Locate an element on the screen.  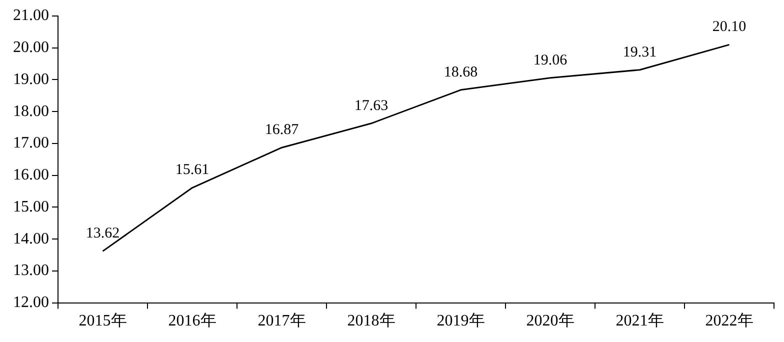
data-label: 19.06 is located at coordinates (550, 60).